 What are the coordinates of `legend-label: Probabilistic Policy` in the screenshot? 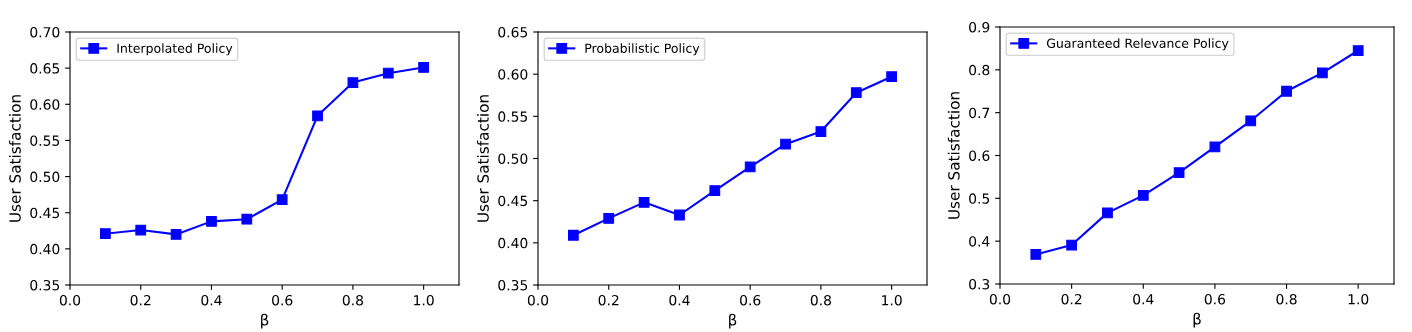 It's located at (642, 49).